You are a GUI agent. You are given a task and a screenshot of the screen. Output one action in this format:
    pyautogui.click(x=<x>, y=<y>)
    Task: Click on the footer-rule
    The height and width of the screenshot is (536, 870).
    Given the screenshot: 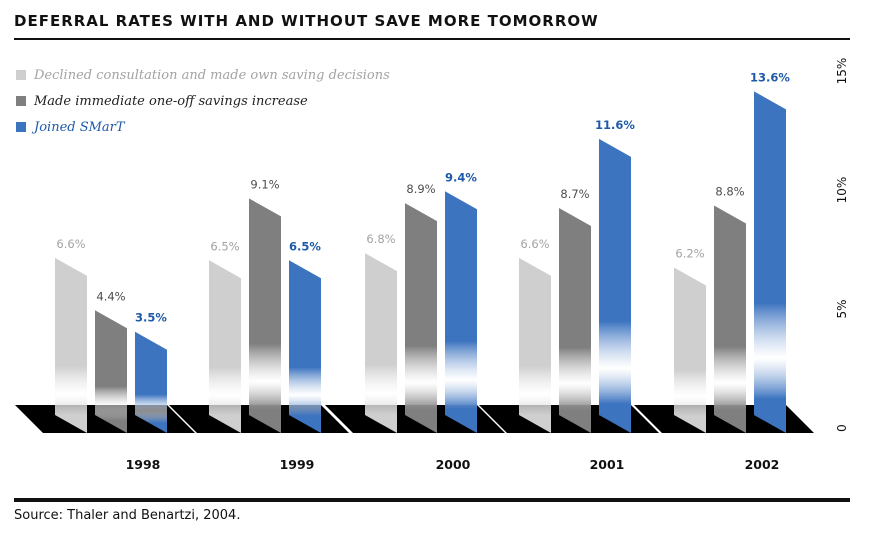 What is the action you would take?
    pyautogui.click(x=432, y=500)
    